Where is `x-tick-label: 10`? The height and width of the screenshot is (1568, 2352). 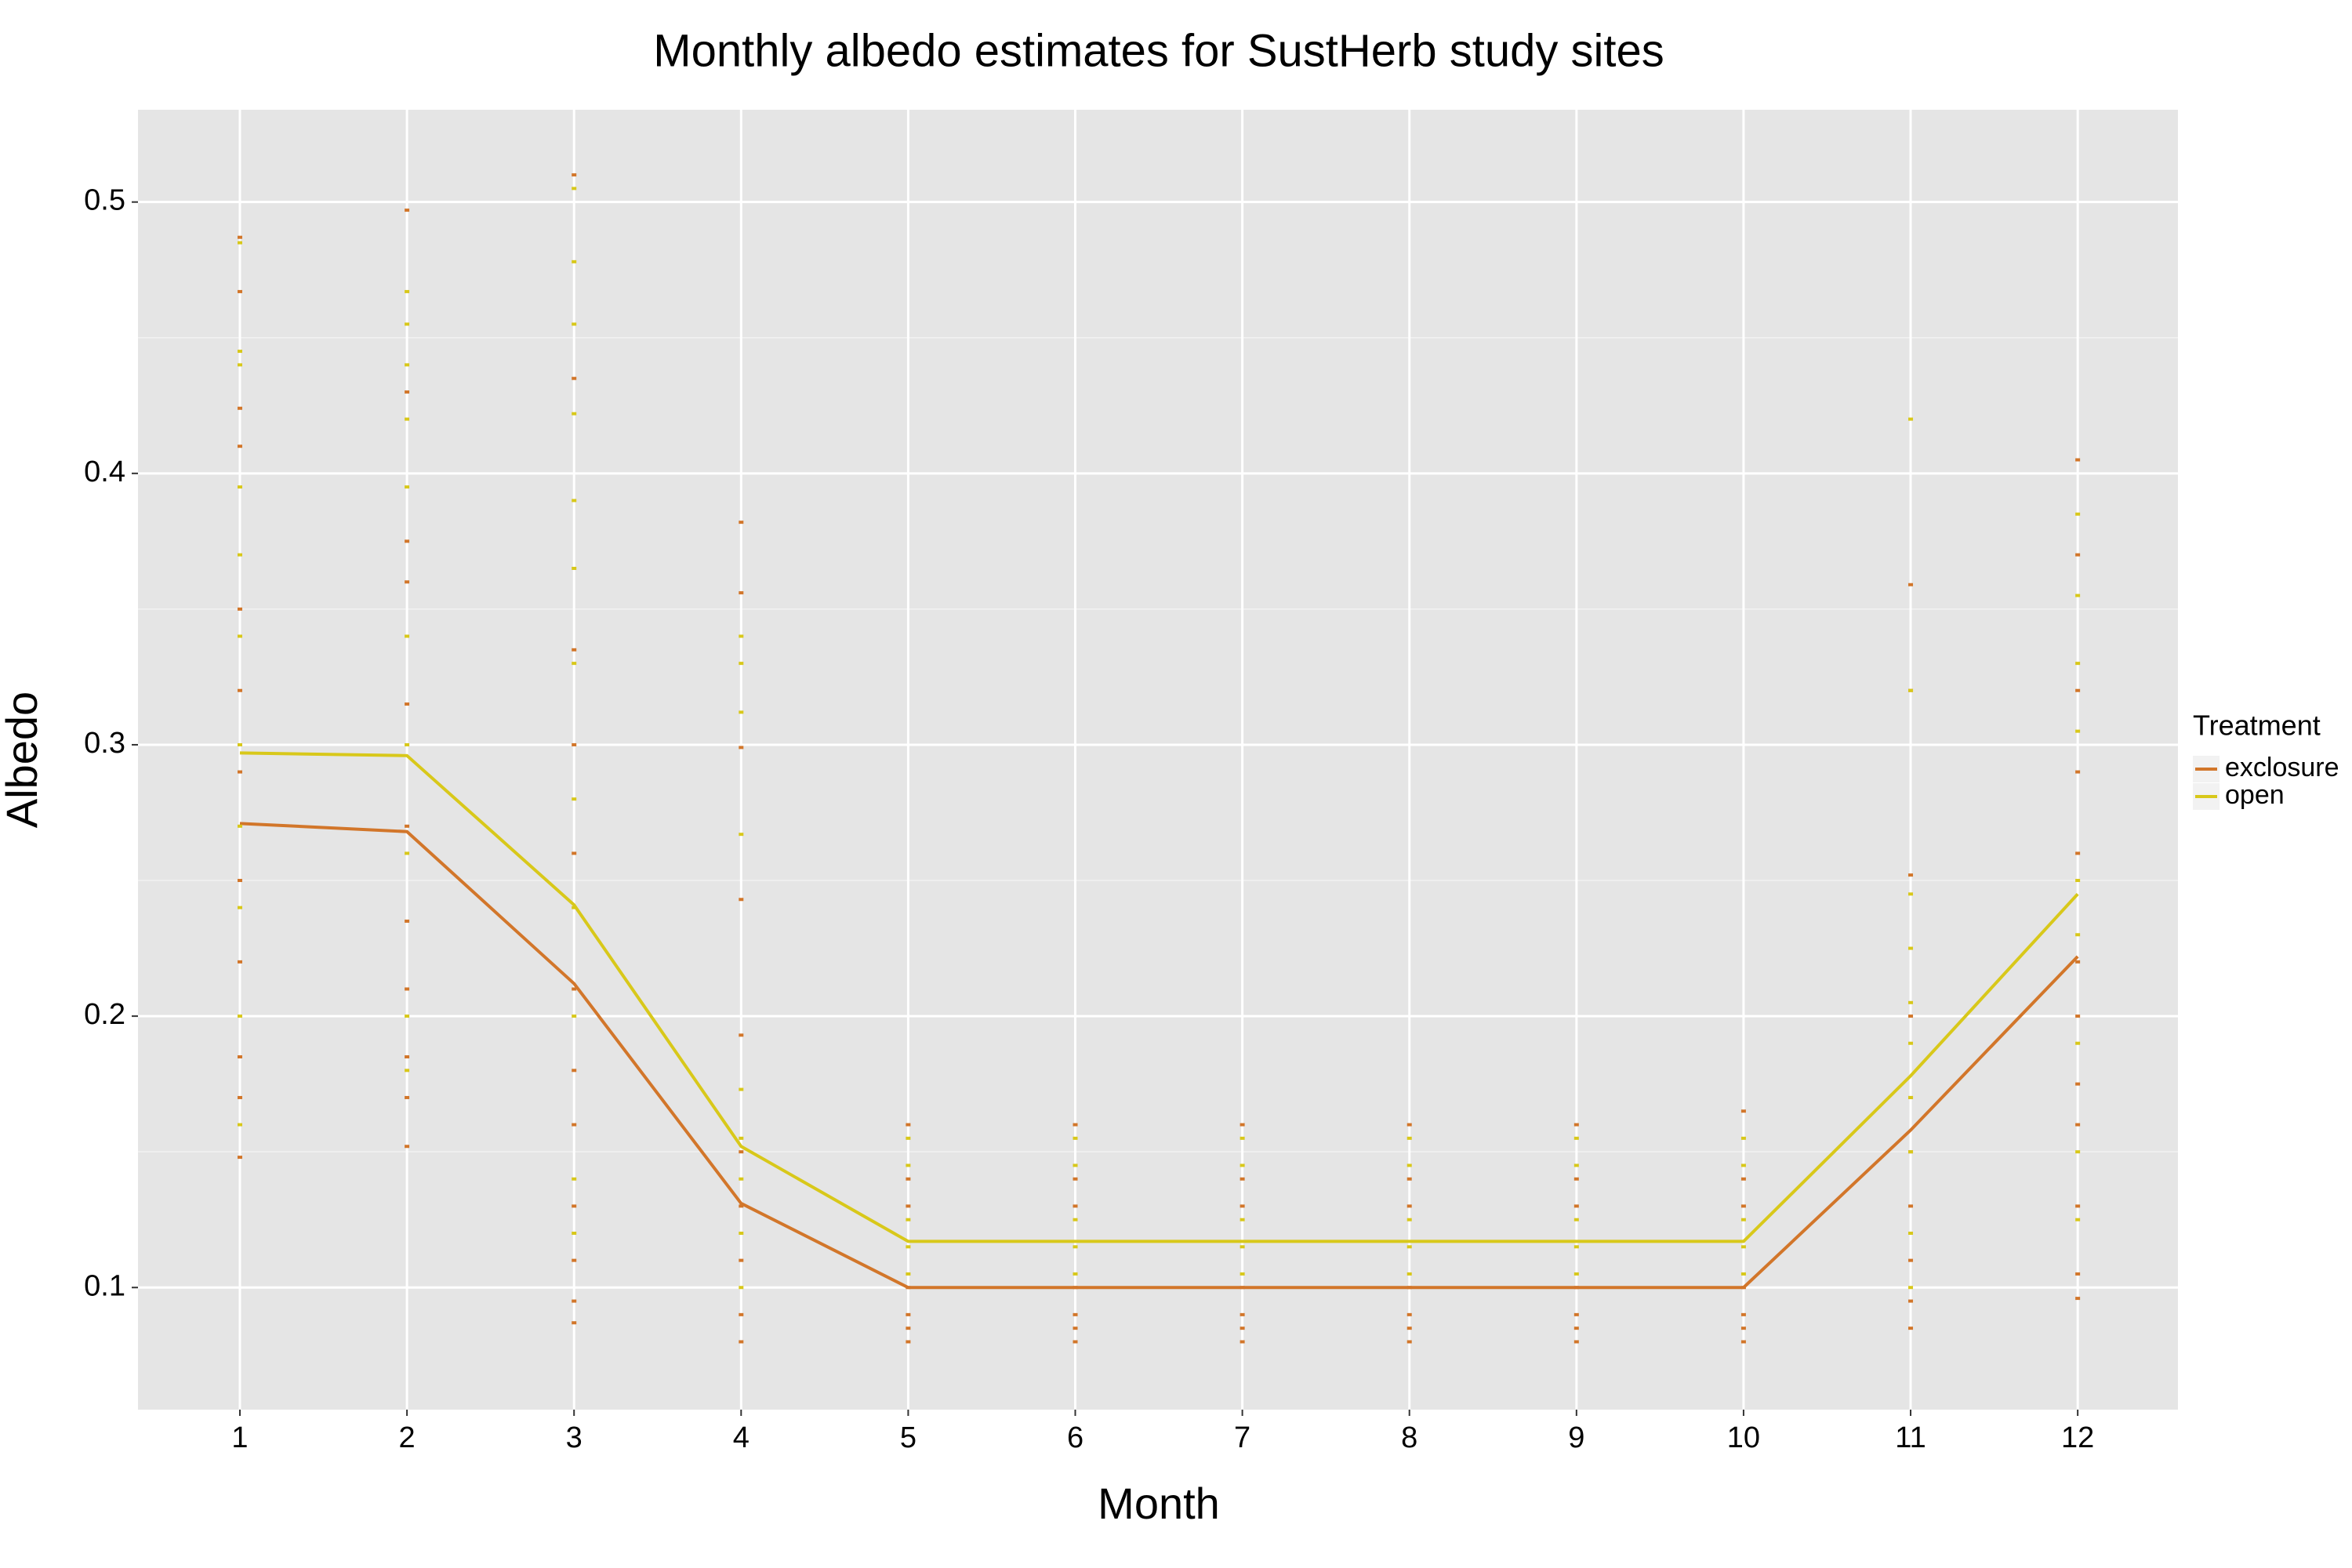
x-tick-label: 10 is located at coordinates (1743, 1437).